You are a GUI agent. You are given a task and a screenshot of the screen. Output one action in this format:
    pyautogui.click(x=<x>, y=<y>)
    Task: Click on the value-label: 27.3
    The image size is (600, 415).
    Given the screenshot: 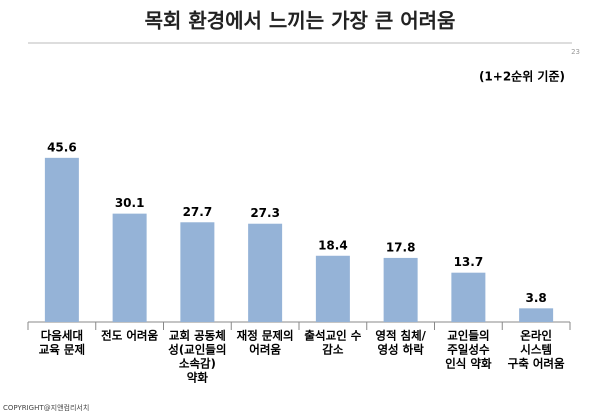 What is the action you would take?
    pyautogui.click(x=265, y=213)
    